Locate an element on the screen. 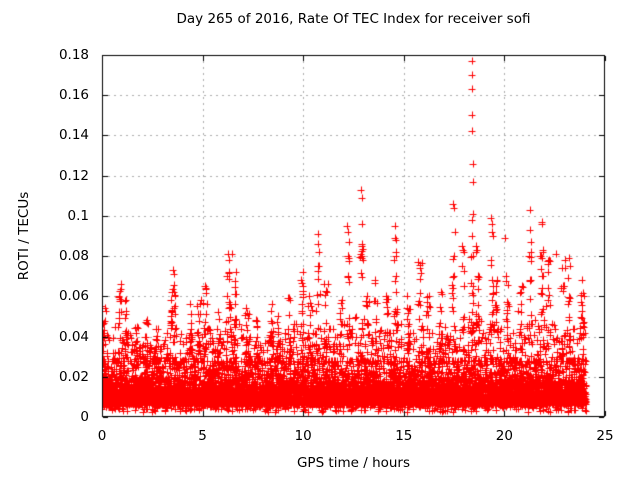 The width and height of the screenshot is (640, 480). y-tick-label: 0.1 is located at coordinates (78, 215).